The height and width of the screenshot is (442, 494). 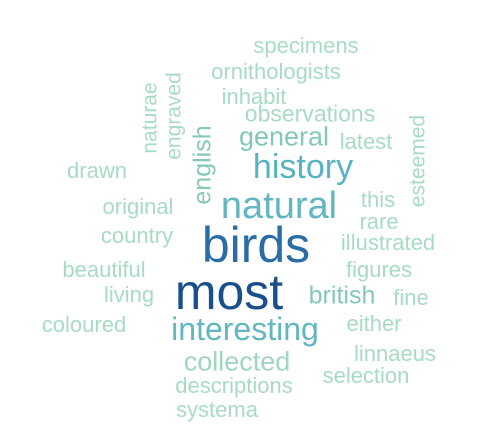 What do you see at coordinates (366, 141) in the screenshot?
I see `word-latest: latest` at bounding box center [366, 141].